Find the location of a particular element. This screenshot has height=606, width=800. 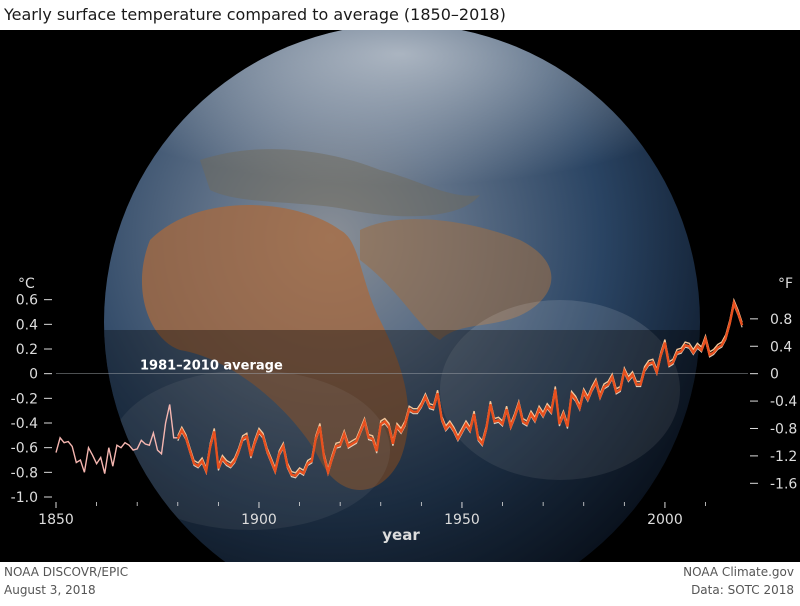

y-tick-label-right: -0.8 is located at coordinates (783, 429).